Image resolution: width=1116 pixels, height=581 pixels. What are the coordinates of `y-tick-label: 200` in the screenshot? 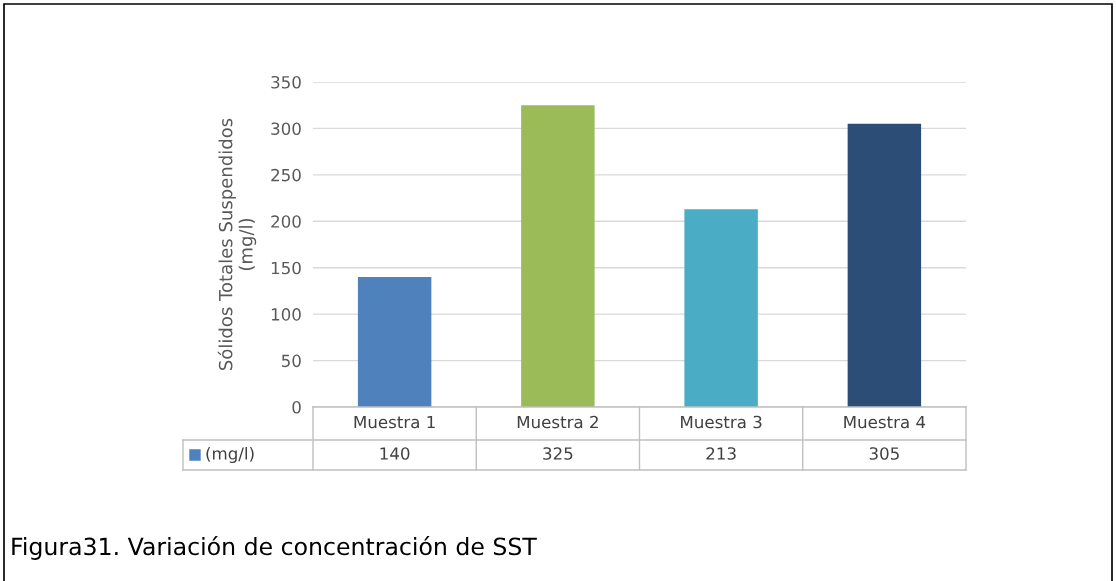 It's located at (286, 221).